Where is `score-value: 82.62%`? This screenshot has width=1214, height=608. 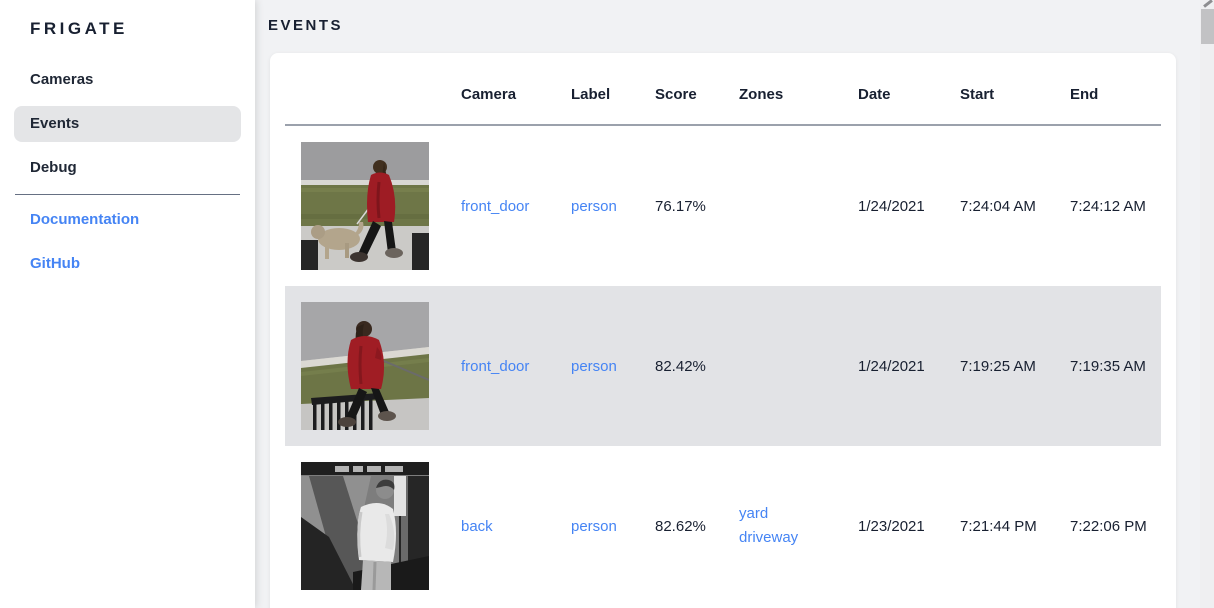
score-value: 82.62% is located at coordinates (680, 526).